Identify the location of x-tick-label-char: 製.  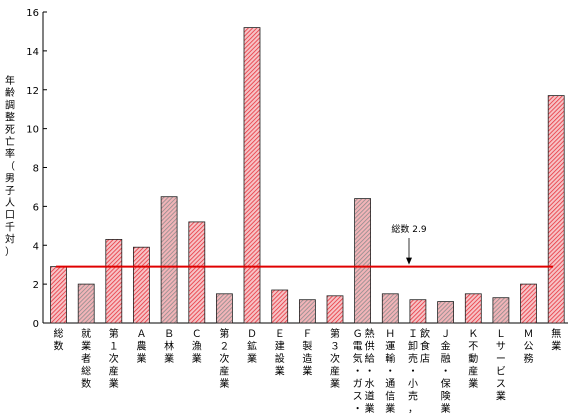
(307, 346).